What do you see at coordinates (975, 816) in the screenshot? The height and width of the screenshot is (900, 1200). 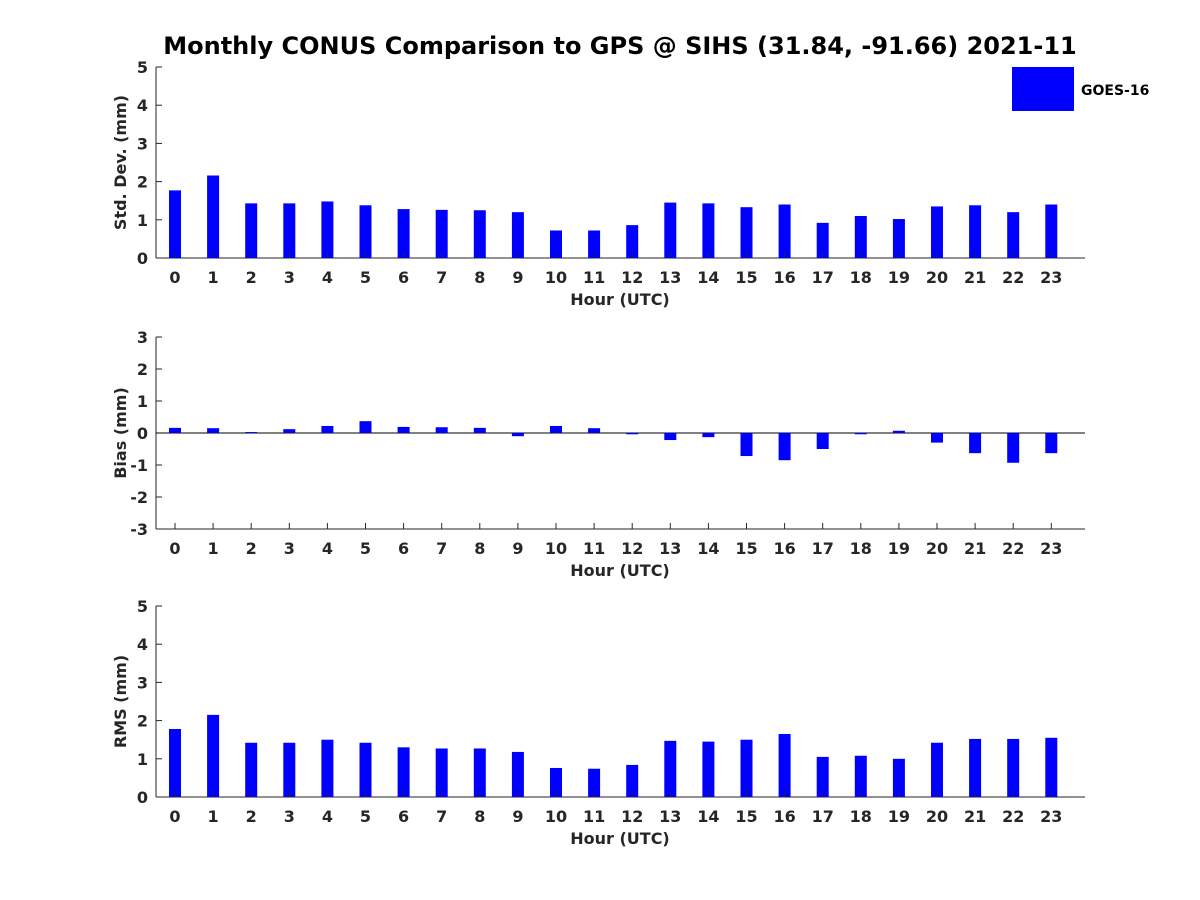 I see `x-tick-label: 21` at bounding box center [975, 816].